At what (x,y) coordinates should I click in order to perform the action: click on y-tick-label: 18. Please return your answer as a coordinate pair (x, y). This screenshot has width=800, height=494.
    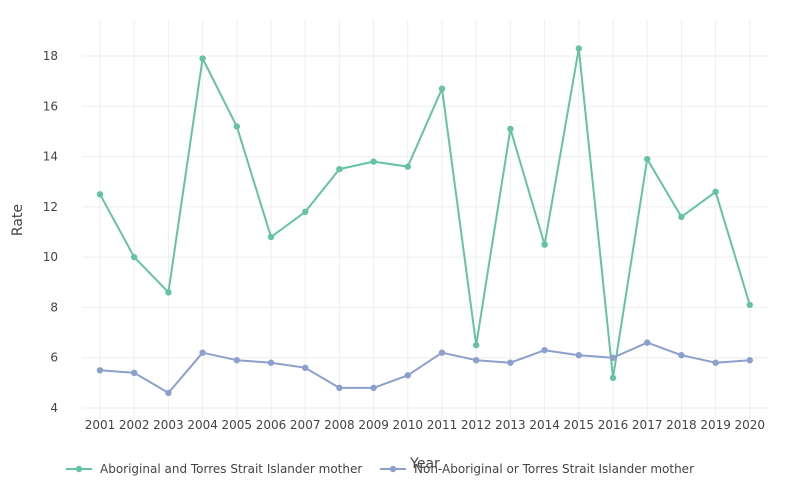
    Looking at the image, I should click on (50, 56).